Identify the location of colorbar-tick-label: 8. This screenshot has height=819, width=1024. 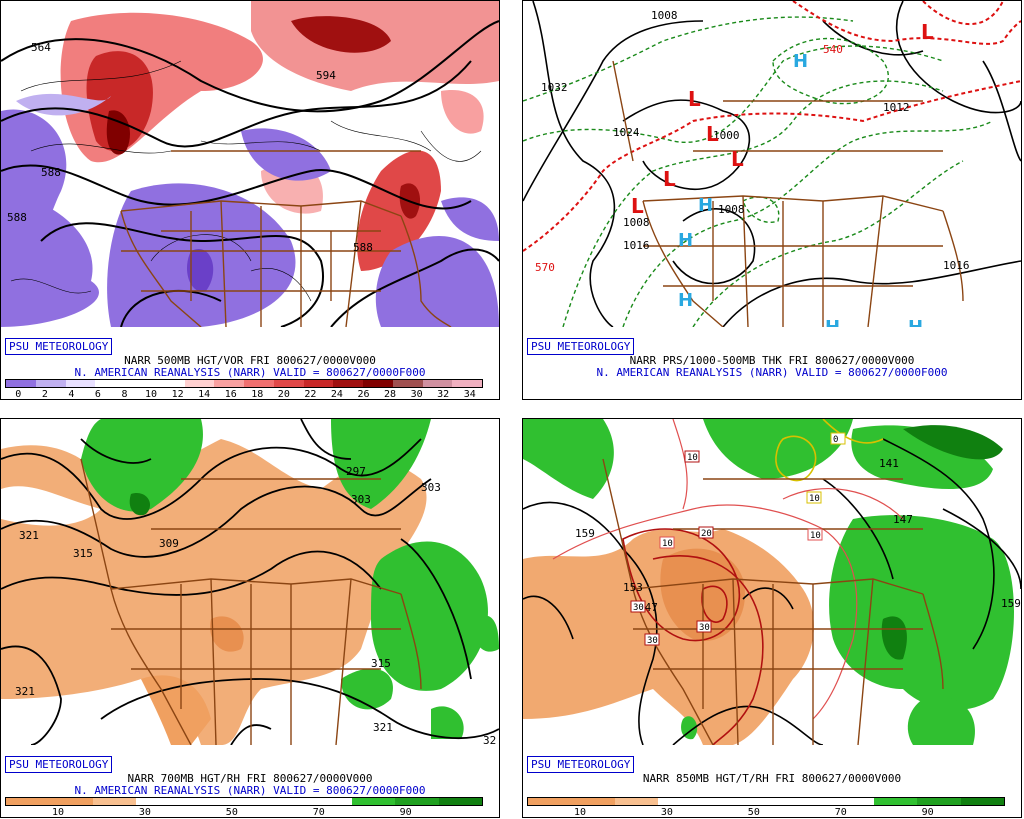
(124, 394).